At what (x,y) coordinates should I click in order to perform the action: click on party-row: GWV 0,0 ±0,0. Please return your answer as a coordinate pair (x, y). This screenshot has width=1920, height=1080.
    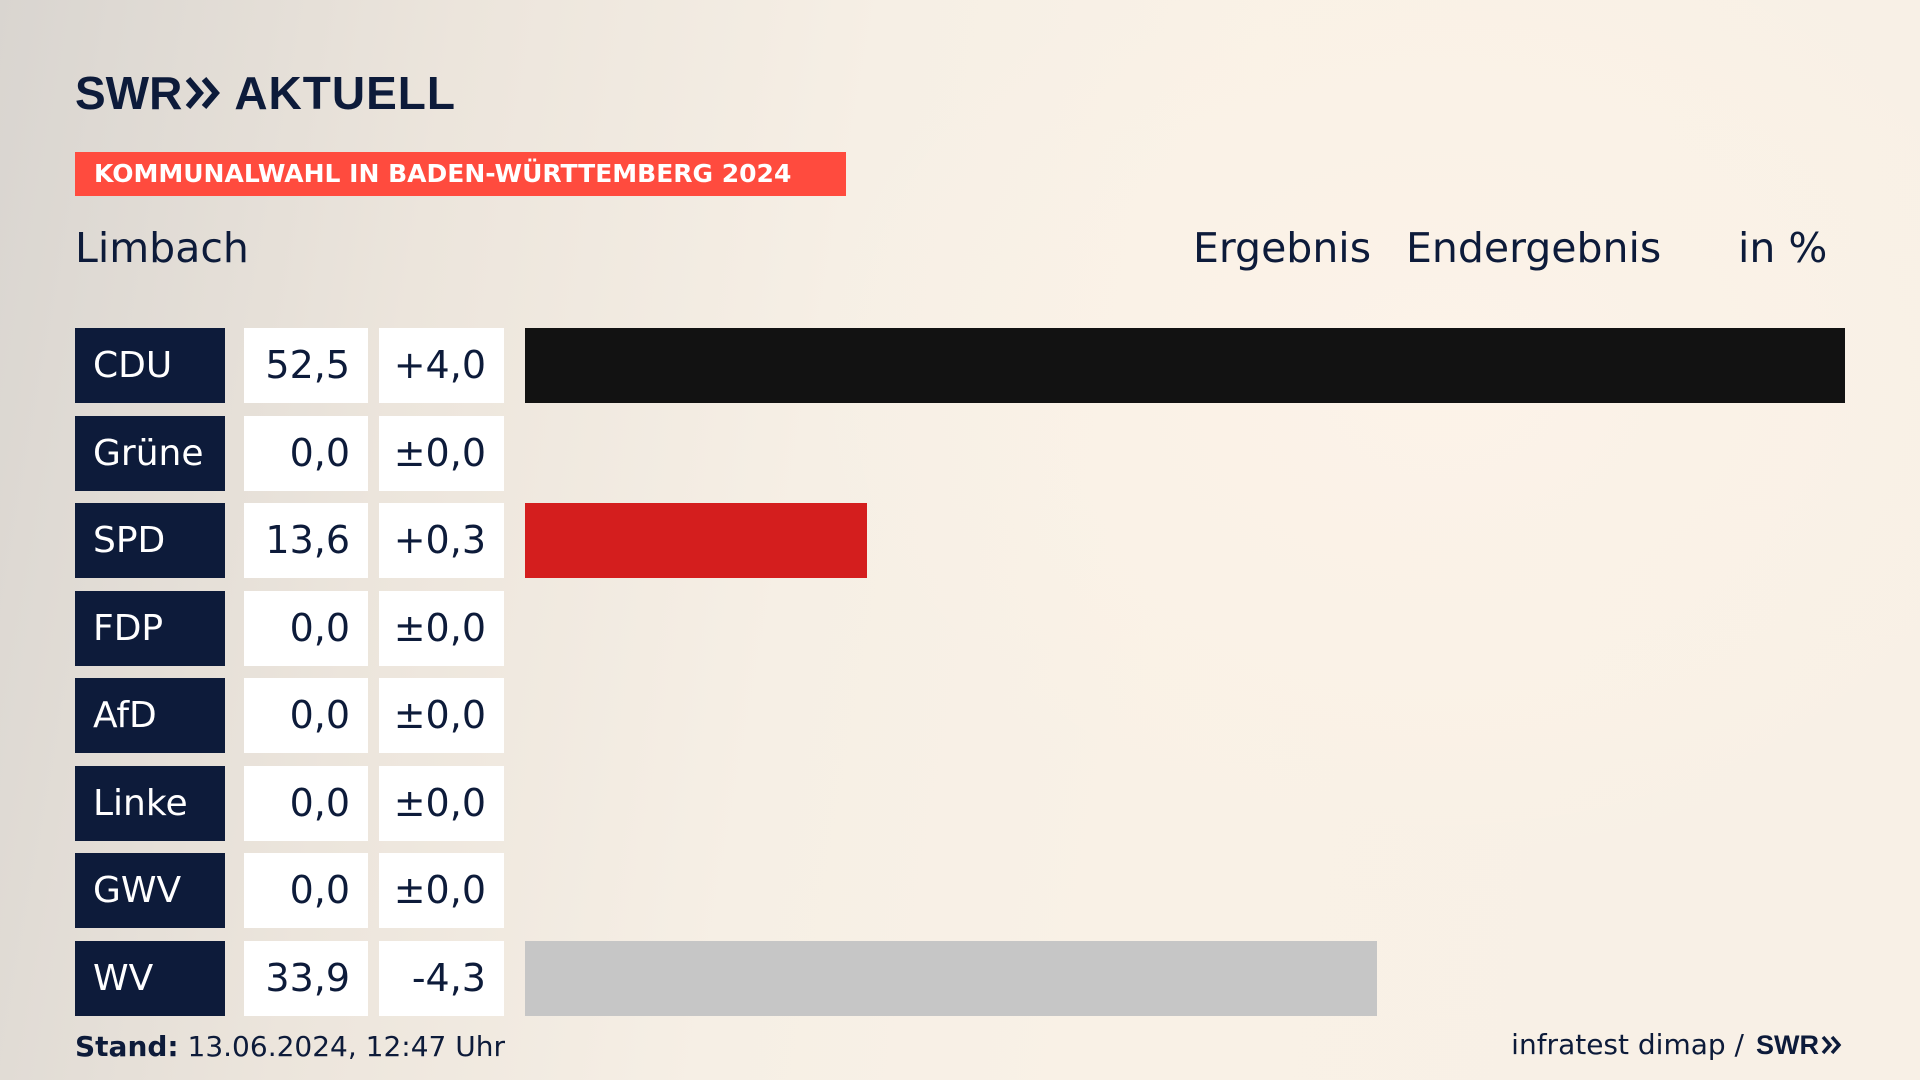
    Looking at the image, I should click on (960, 890).